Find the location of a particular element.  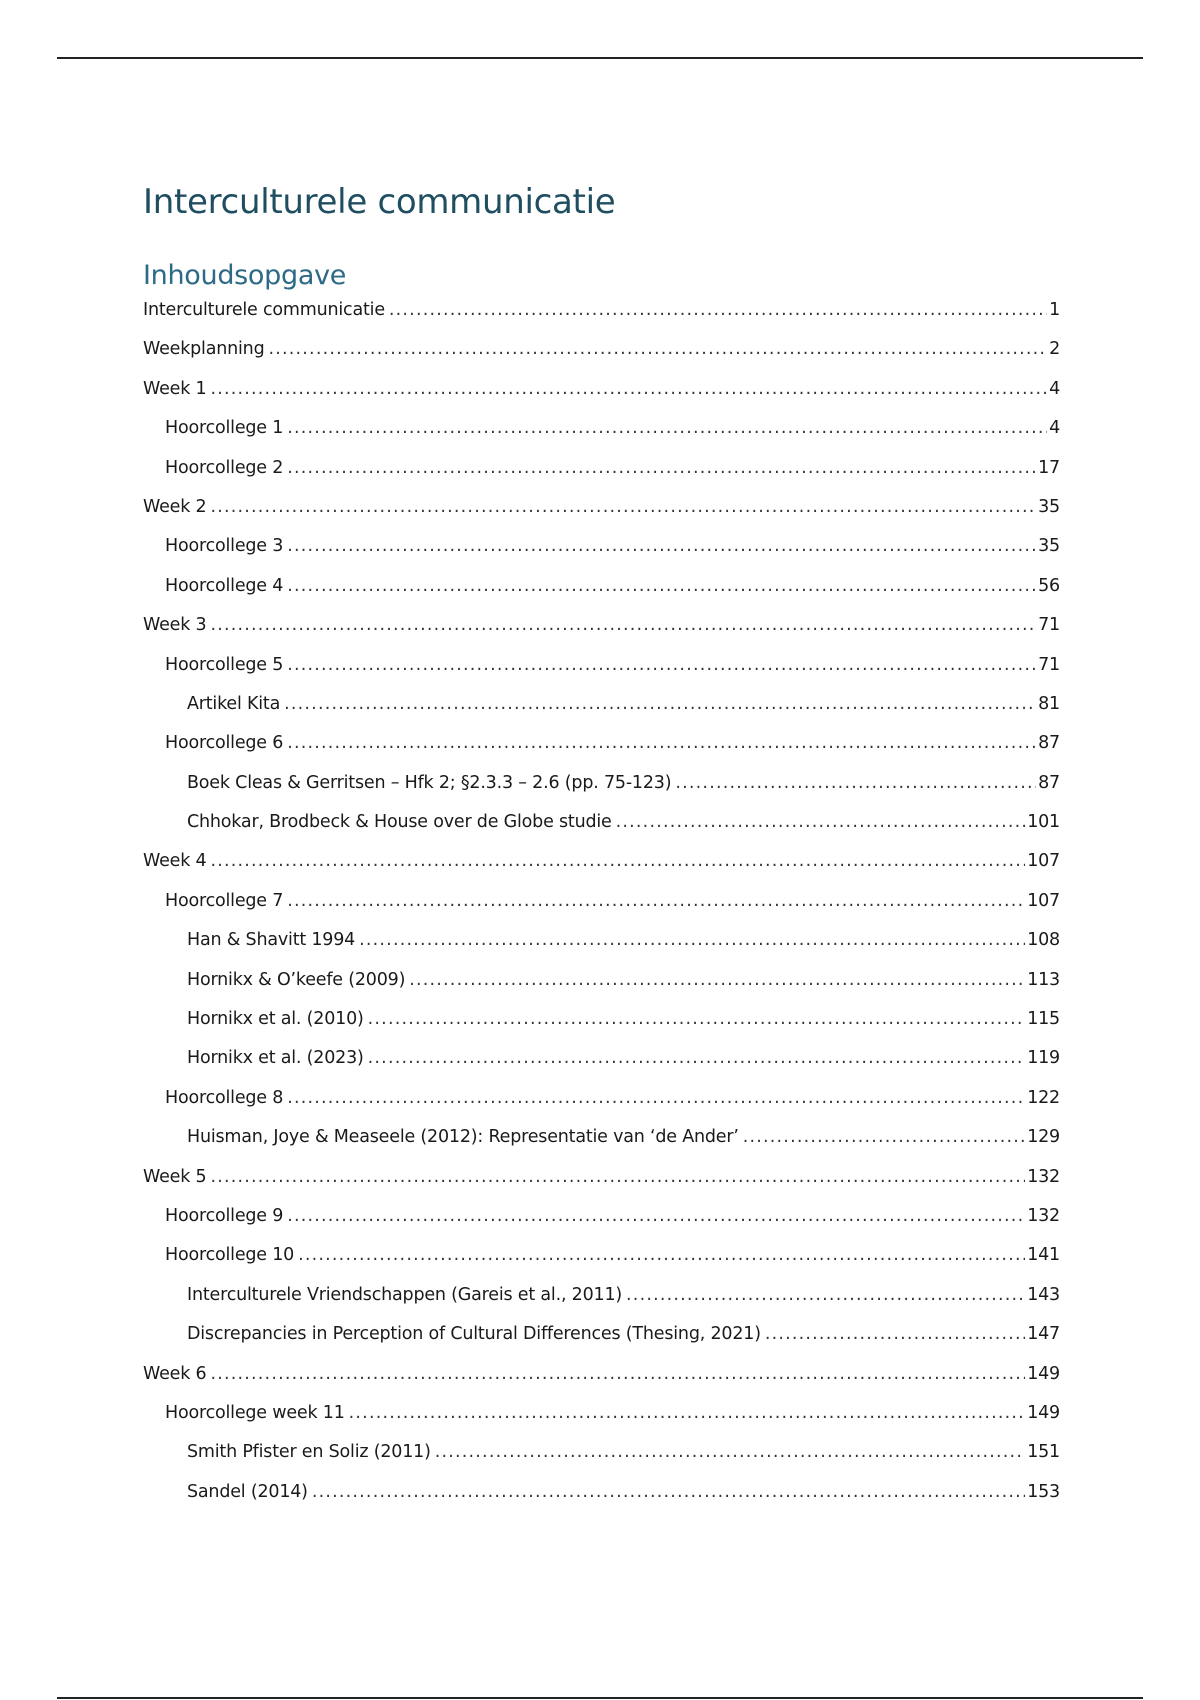

toc-entry-label: Han & Shavitt 1994 is located at coordinates (271, 940).